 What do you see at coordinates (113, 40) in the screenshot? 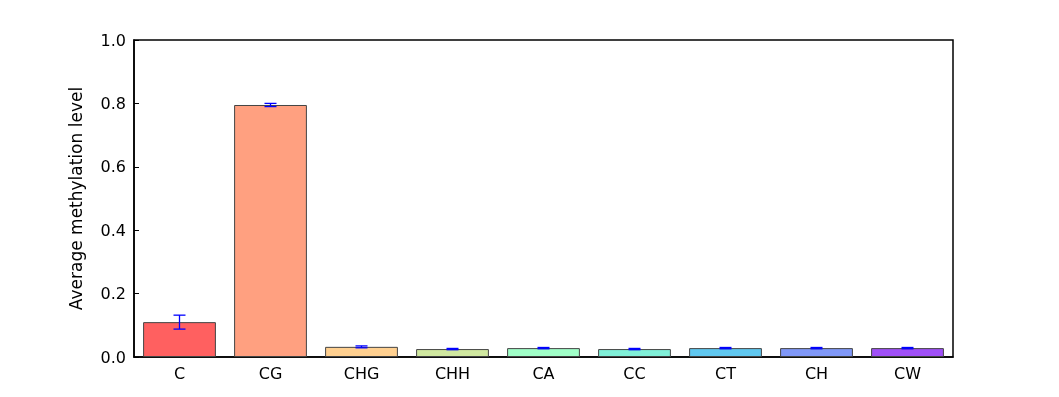
I see `y-tick-label: 1.0` at bounding box center [113, 40].